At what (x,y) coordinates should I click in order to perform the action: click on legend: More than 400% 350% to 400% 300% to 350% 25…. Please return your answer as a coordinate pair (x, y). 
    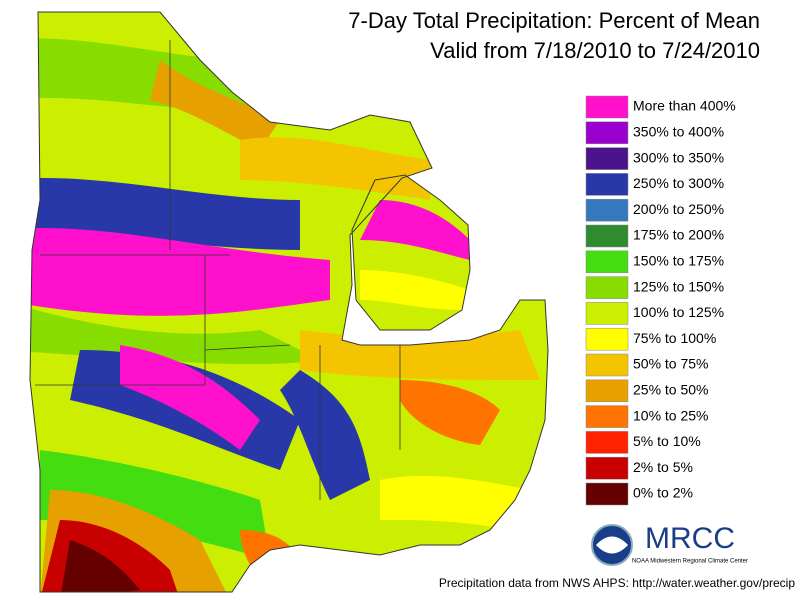
    Looking at the image, I should click on (660, 300).